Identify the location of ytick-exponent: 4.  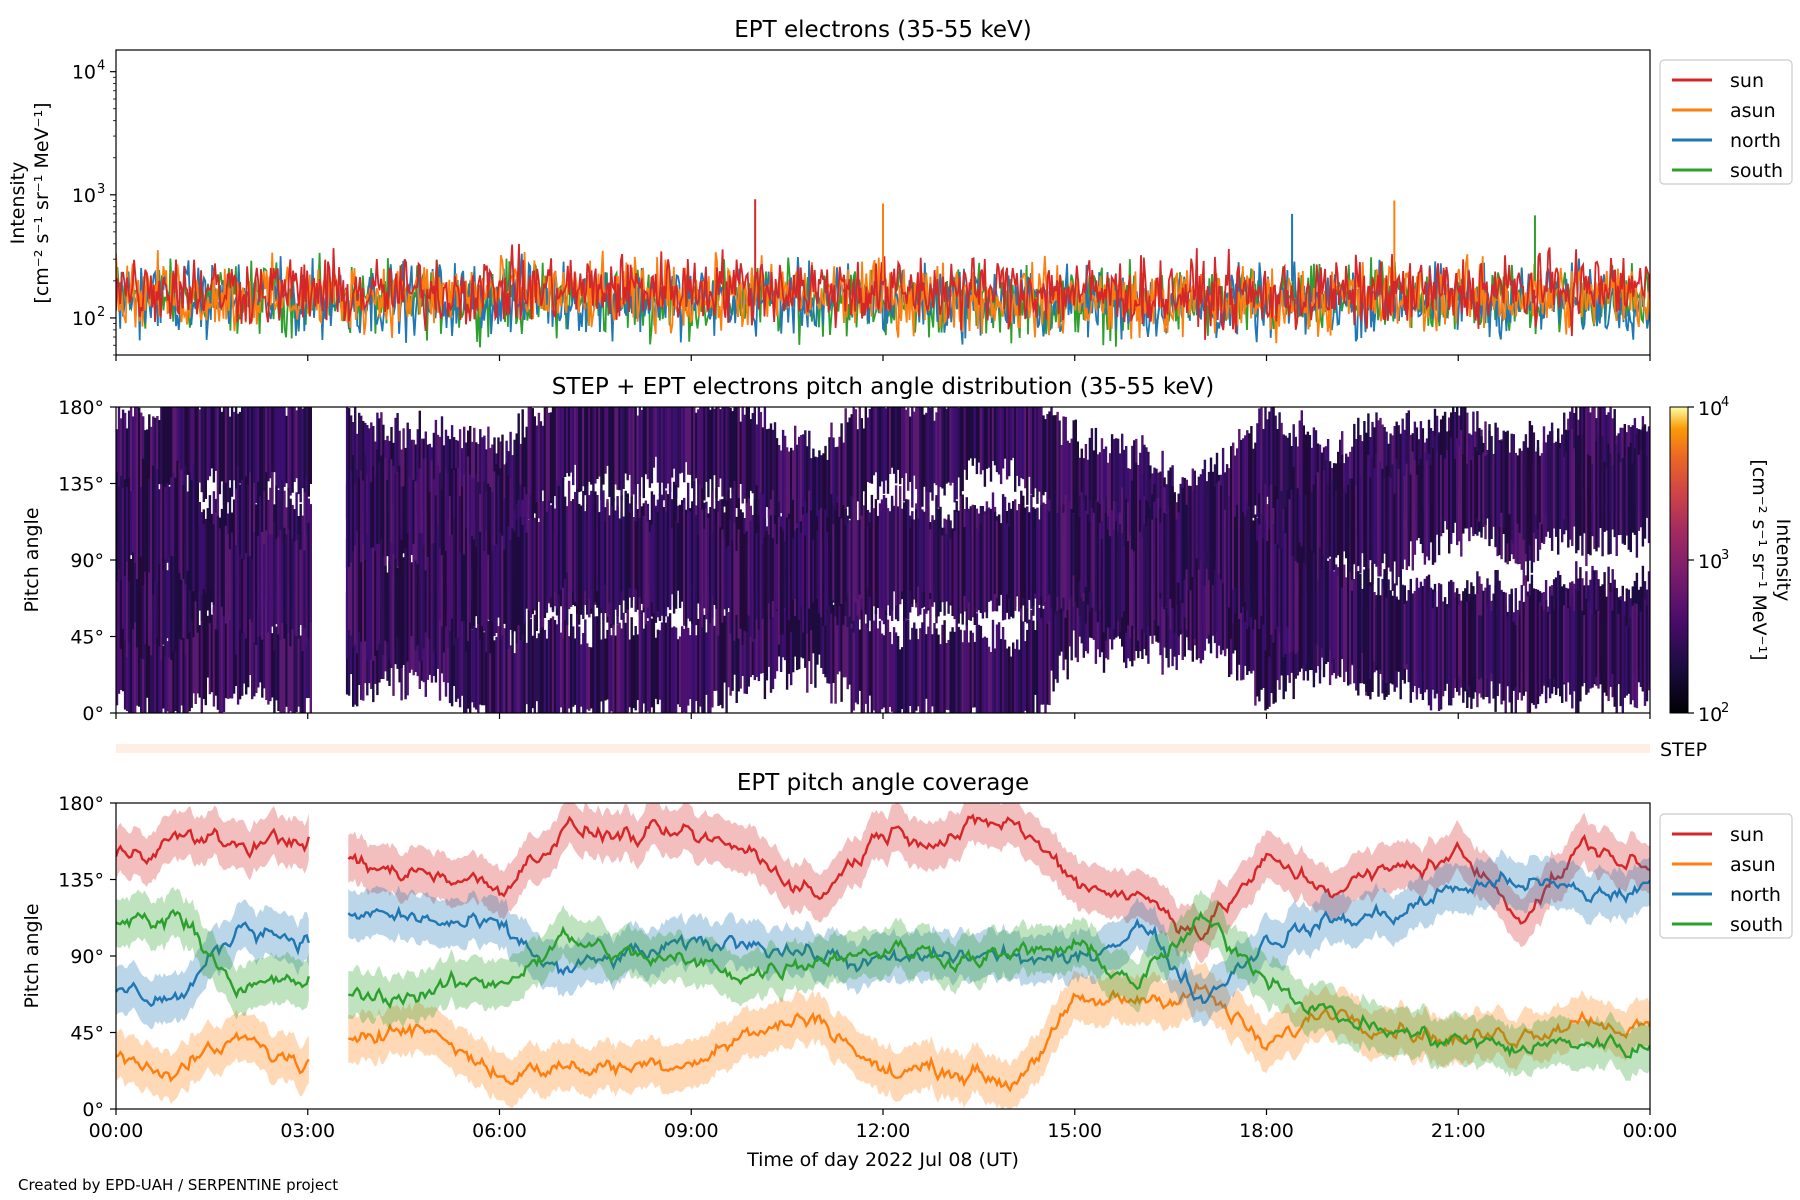
(101, 66).